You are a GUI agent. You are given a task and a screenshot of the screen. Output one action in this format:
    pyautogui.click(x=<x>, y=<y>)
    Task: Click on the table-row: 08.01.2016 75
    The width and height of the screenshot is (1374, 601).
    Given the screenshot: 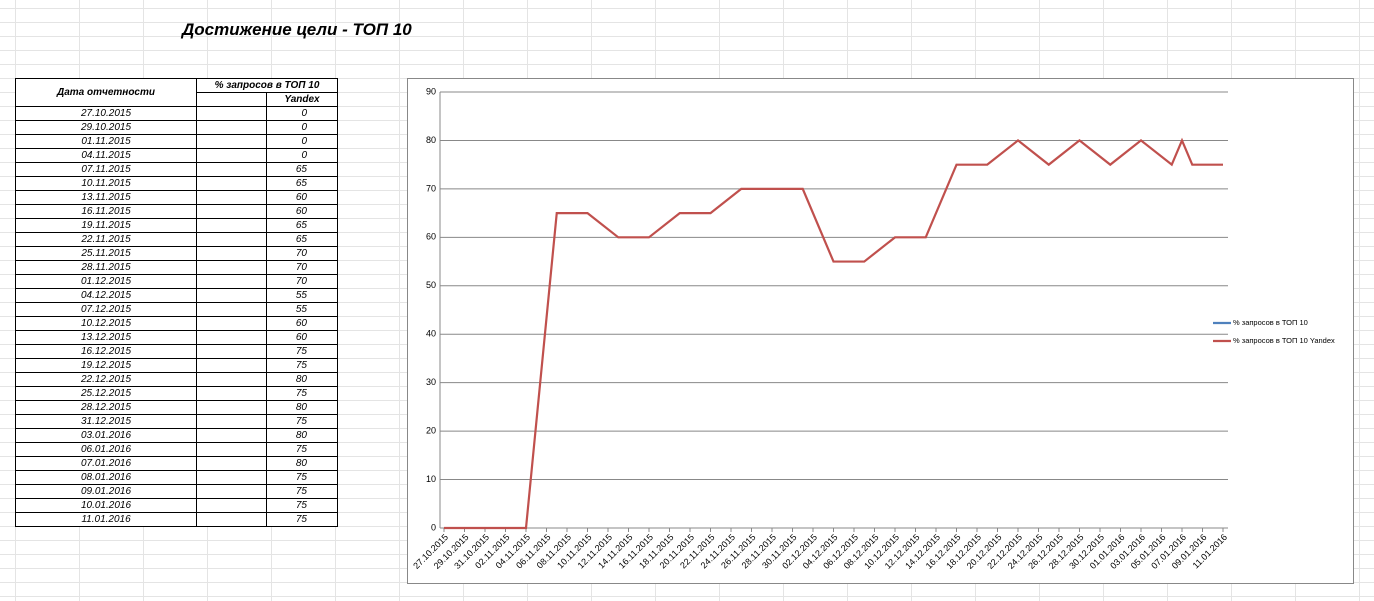 What is the action you would take?
    pyautogui.click(x=176, y=477)
    